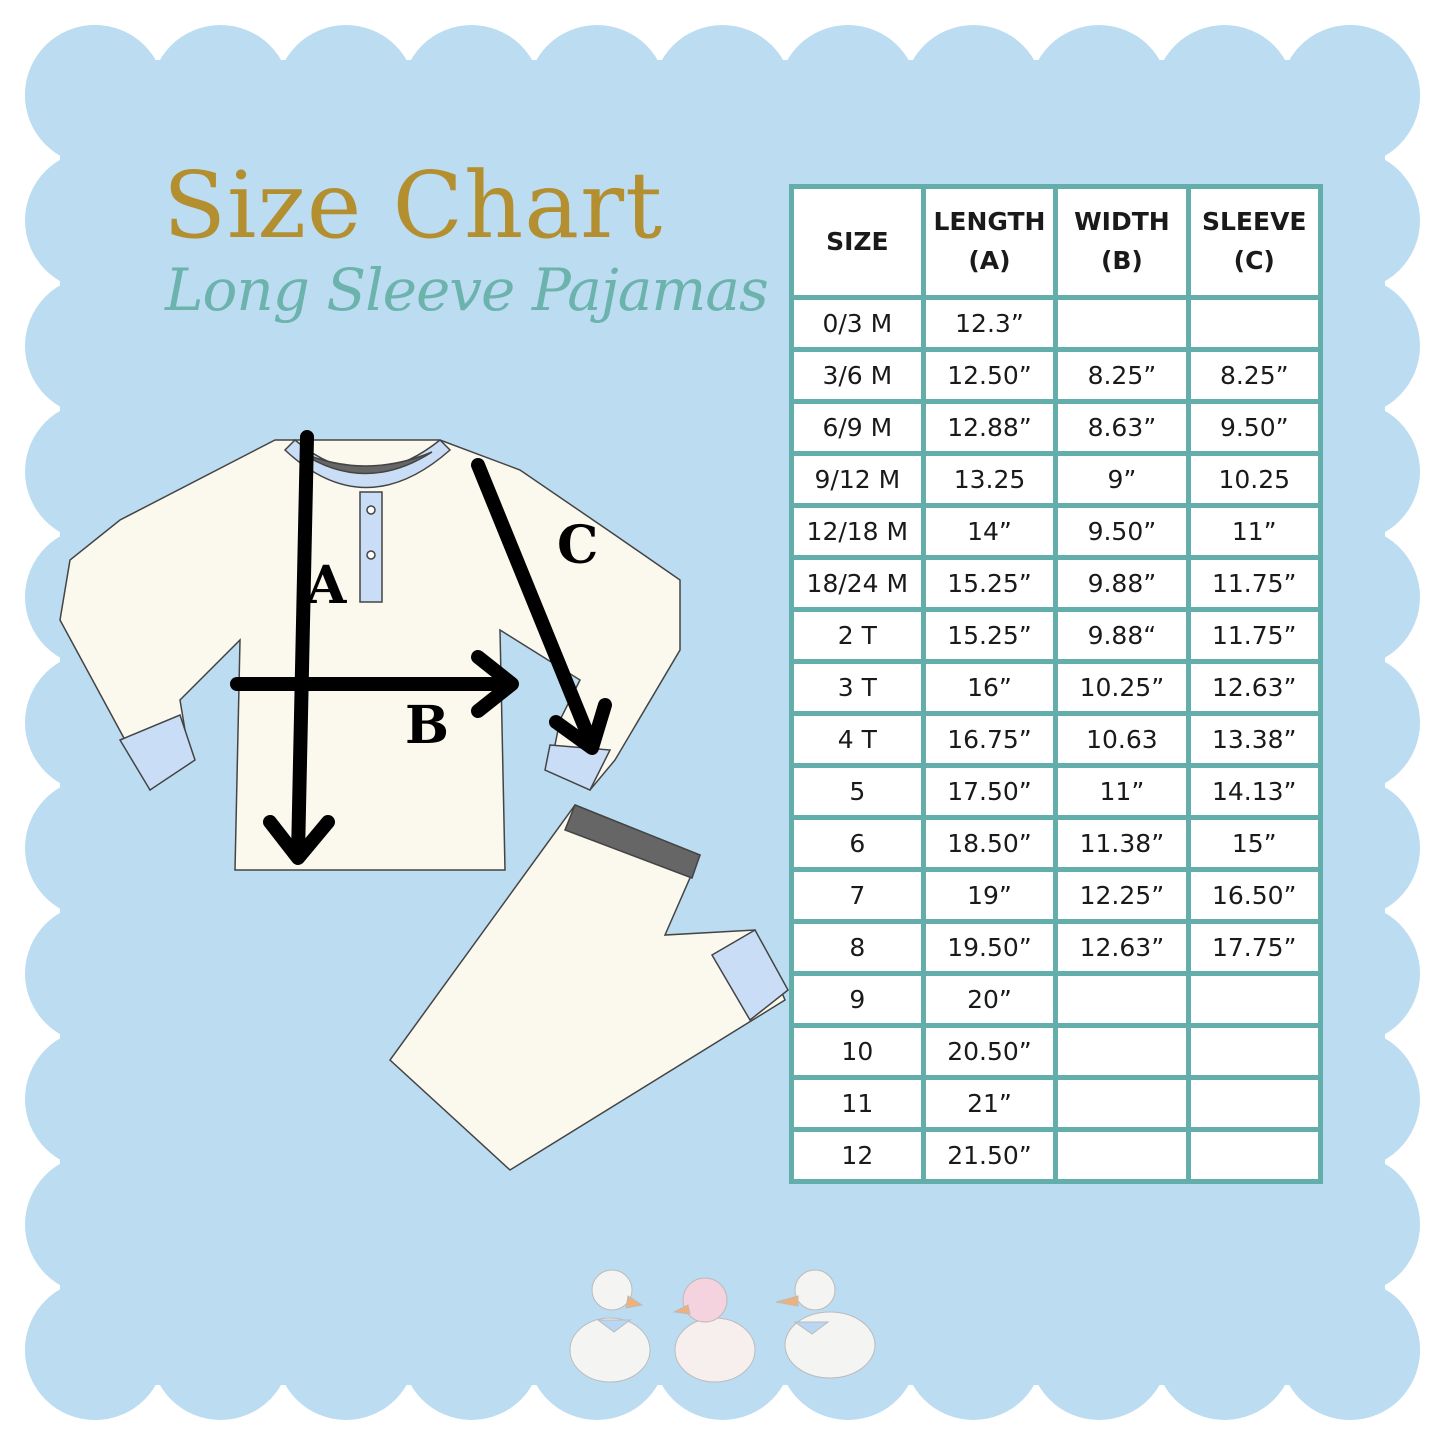  What do you see at coordinates (1122, 427) in the screenshot?
I see `table-cell: 8.63”` at bounding box center [1122, 427].